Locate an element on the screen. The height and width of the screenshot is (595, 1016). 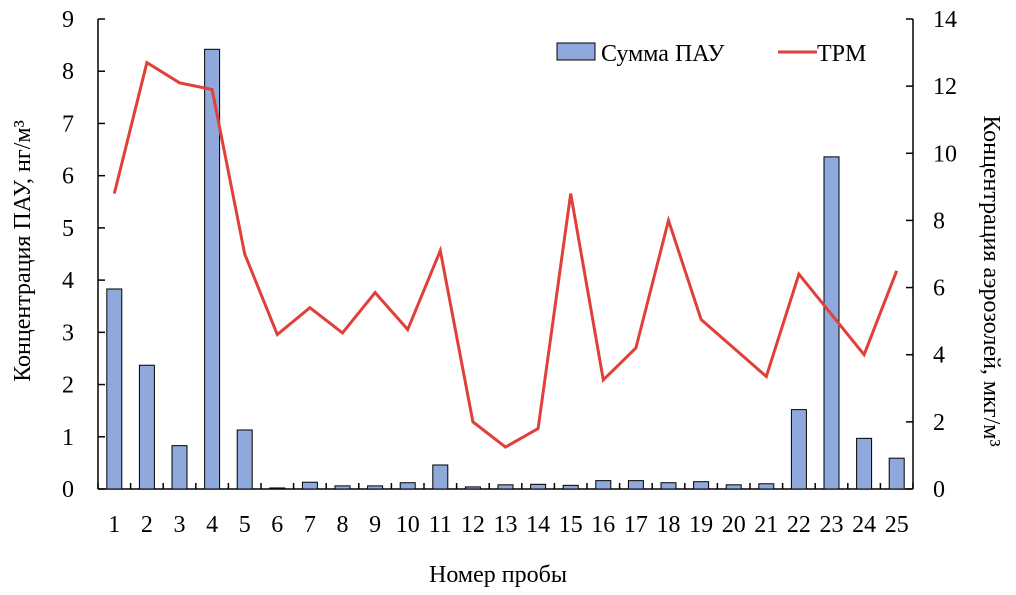
right-tick-label: 14 is located at coordinates (945, 20).